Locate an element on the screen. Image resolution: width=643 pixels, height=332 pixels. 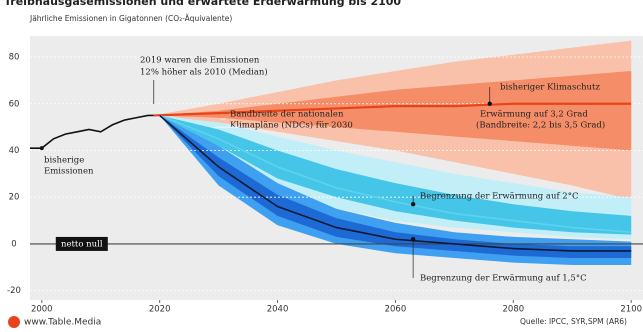
annotation: (Bandbreite: 2,2 bis 3,5 Grad) is located at coordinates (540, 125).